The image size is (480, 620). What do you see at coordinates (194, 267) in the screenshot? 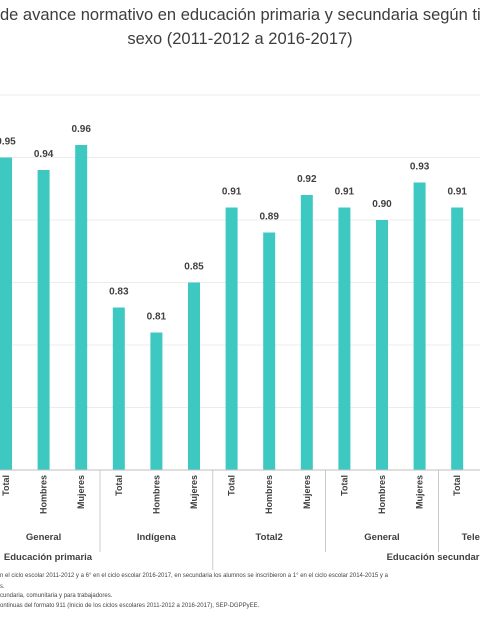
I see `data-label: 0.85` at bounding box center [194, 267].